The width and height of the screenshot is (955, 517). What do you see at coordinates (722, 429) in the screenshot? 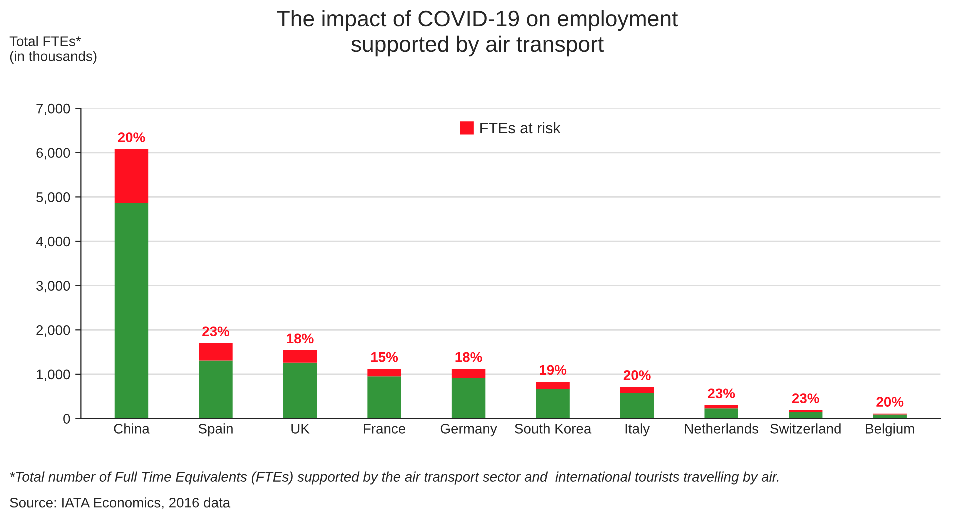
I see `x-tick-label: Netherlands` at bounding box center [722, 429].